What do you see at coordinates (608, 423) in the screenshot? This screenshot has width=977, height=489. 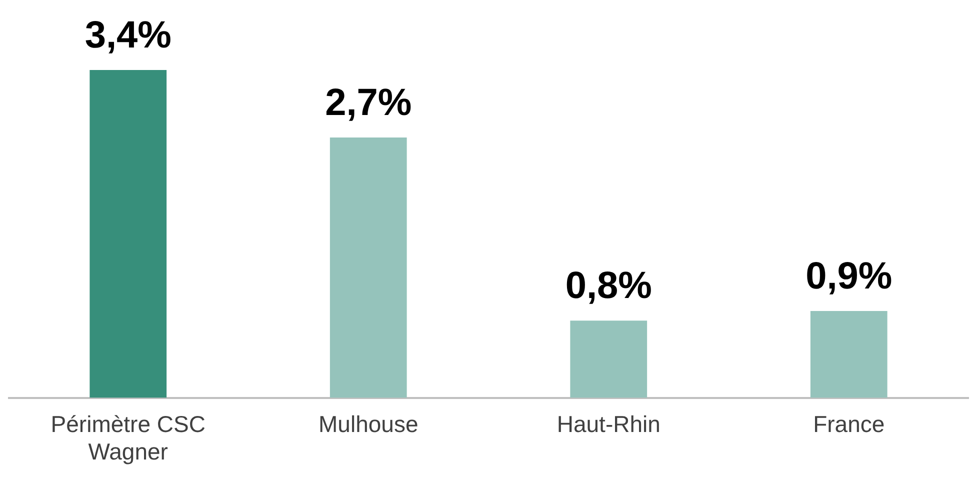 I see `x-tick-label: Haut-Rhin` at bounding box center [608, 423].